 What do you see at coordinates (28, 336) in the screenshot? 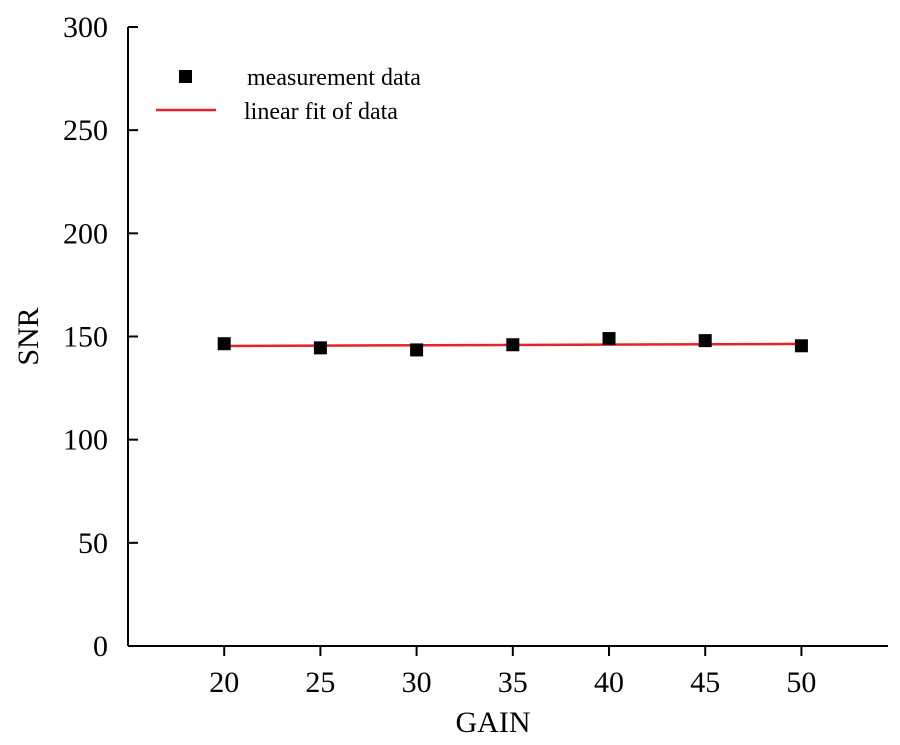
I see `y-axis-title: SNR` at bounding box center [28, 336].